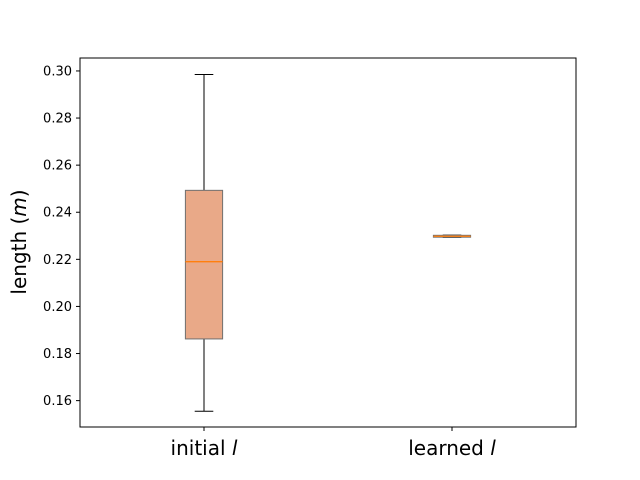  Describe the element at coordinates (57, 166) in the screenshot. I see `y-tick-label: 0.26` at that location.